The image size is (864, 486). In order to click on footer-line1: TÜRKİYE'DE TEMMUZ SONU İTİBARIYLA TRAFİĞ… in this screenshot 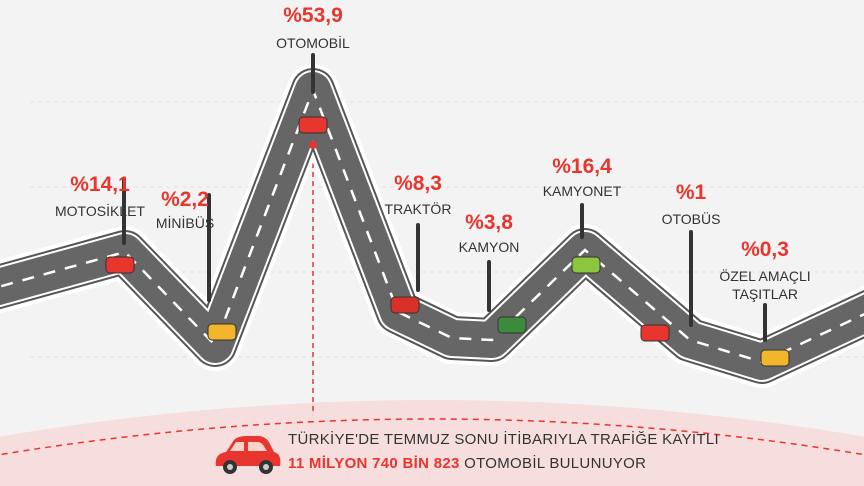, I will do `click(503, 439)`.